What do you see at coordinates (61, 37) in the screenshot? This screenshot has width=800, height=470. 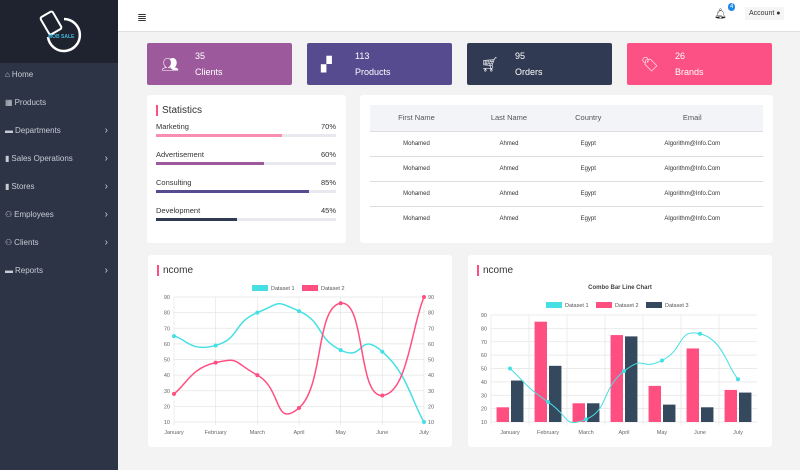 I see `logo-text: MOB SALE` at bounding box center [61, 37].